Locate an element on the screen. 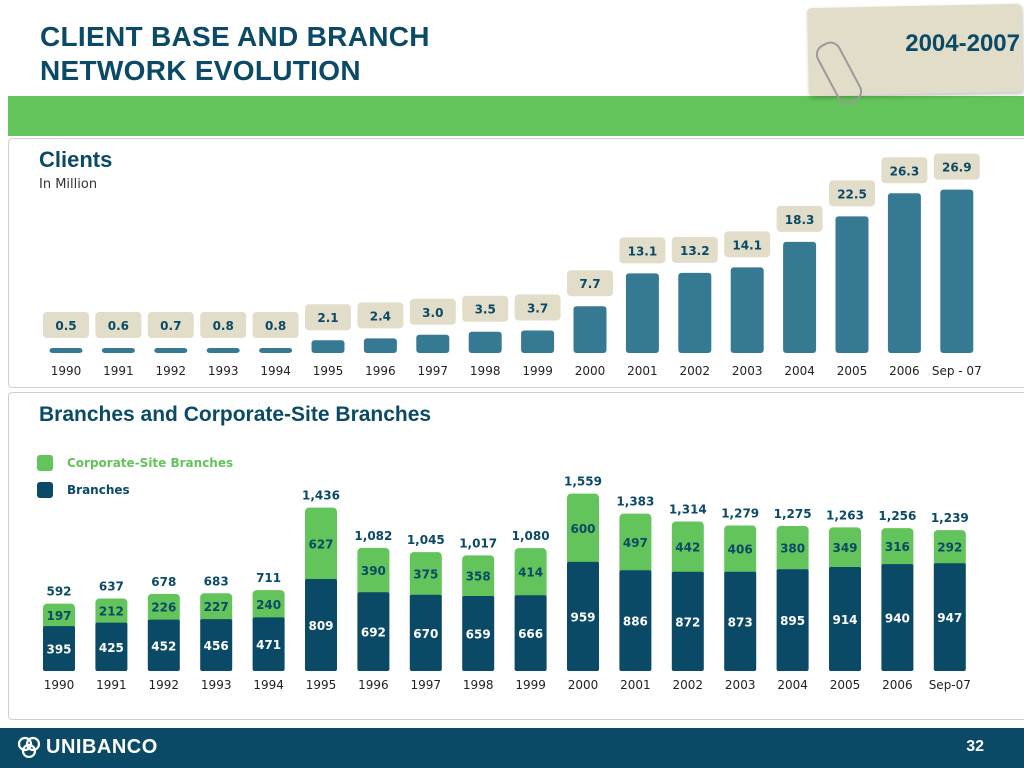  clients-x-tick: 1994 is located at coordinates (275, 371).